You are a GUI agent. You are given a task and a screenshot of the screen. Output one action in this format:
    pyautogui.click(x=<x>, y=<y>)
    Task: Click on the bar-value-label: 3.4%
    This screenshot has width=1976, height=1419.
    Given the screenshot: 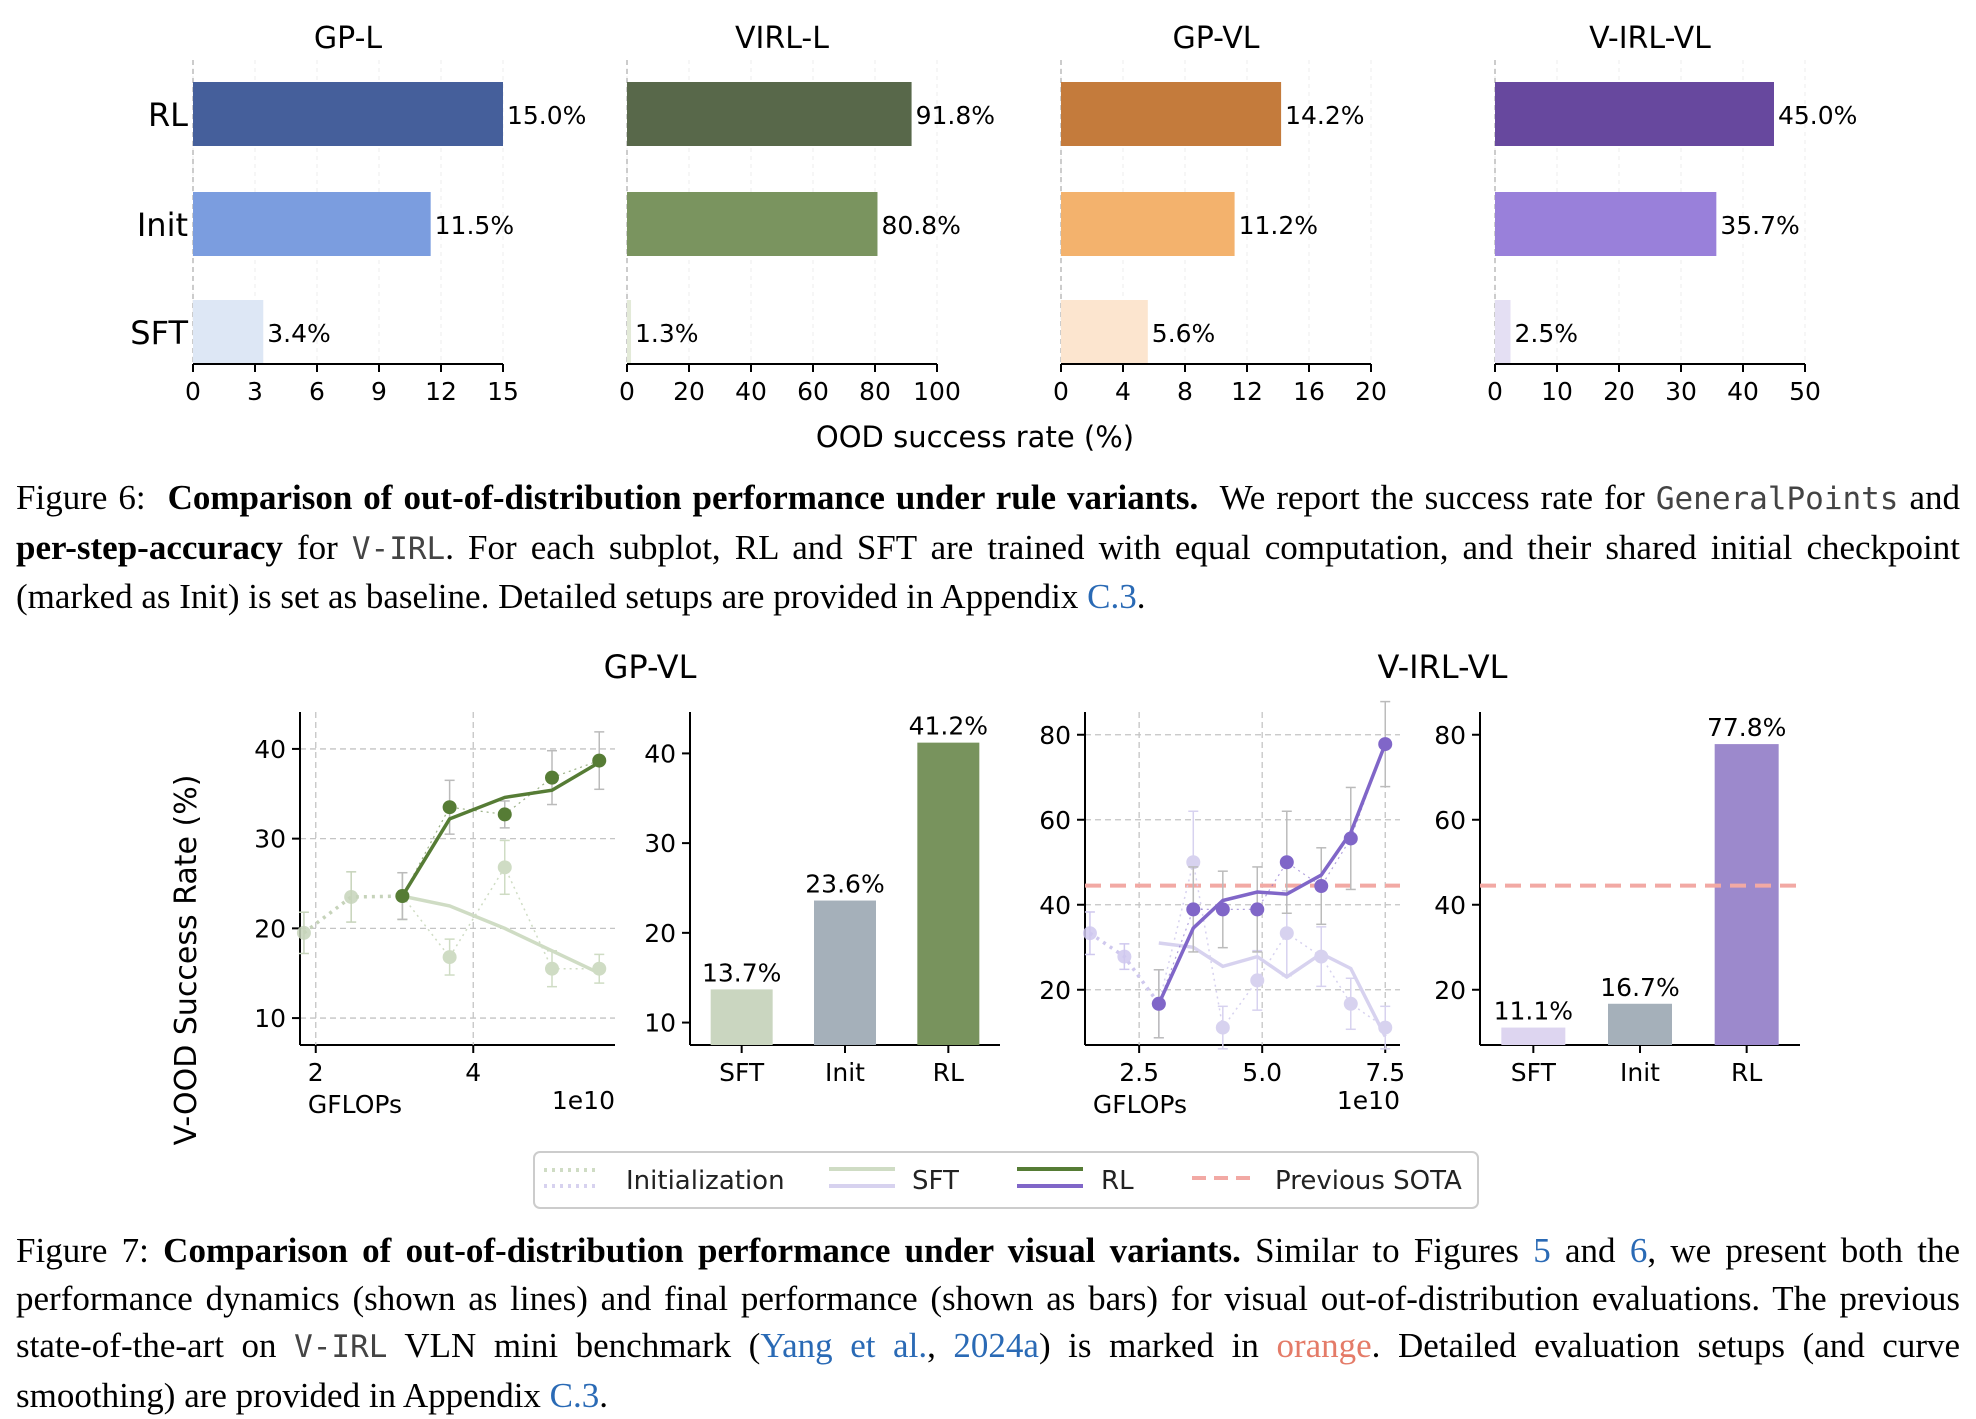 What is the action you would take?
    pyautogui.click(x=299, y=333)
    